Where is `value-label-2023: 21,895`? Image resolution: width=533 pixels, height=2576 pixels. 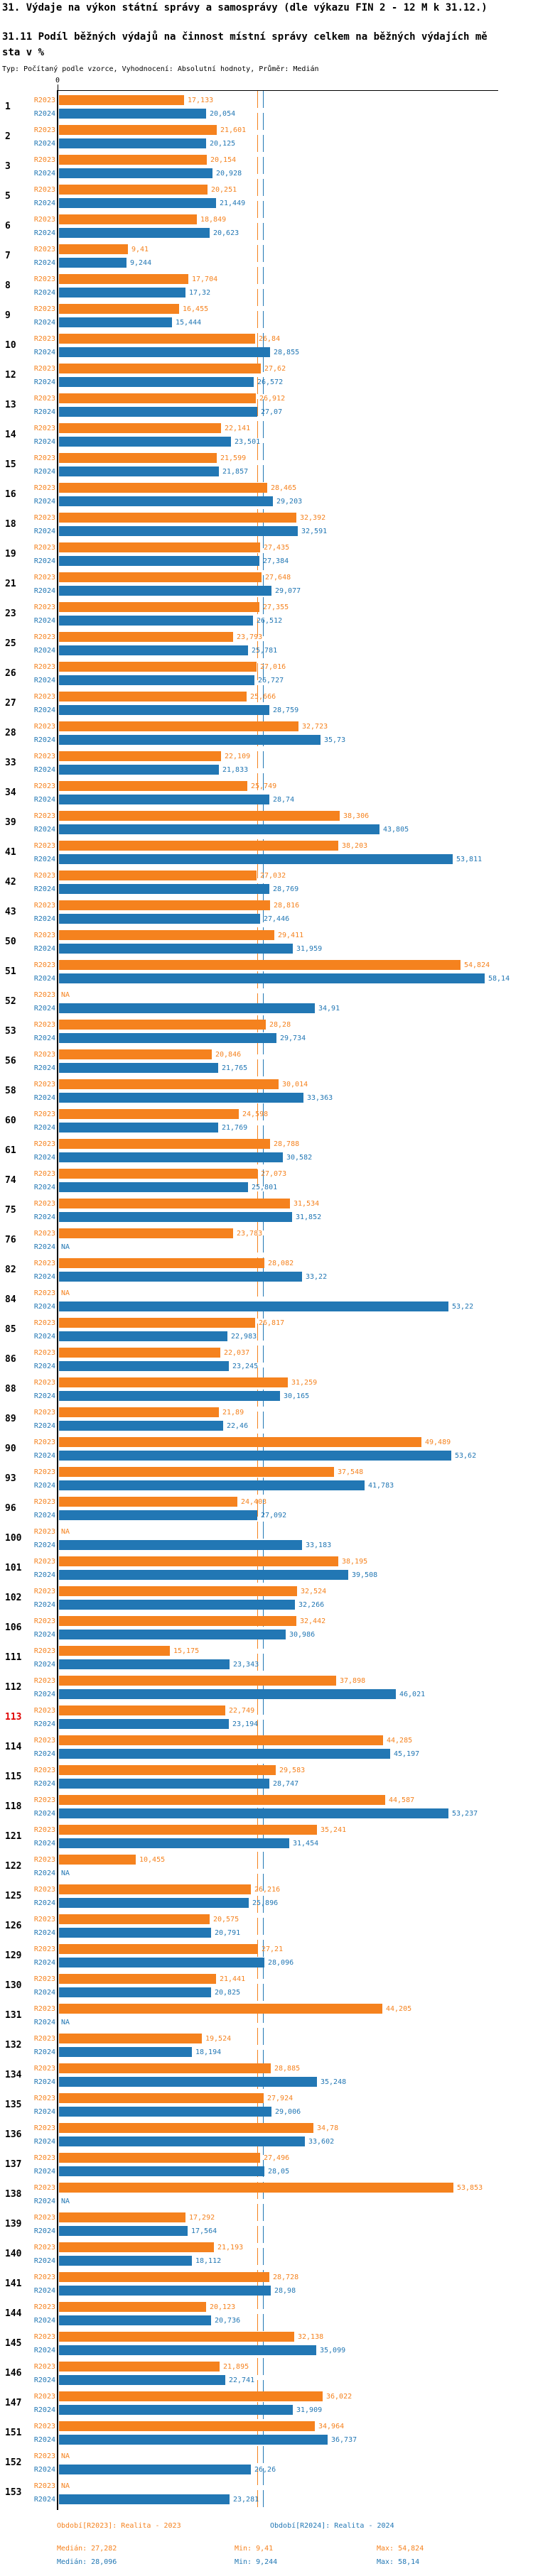 value-label-2023: 21,895 is located at coordinates (236, 2367).